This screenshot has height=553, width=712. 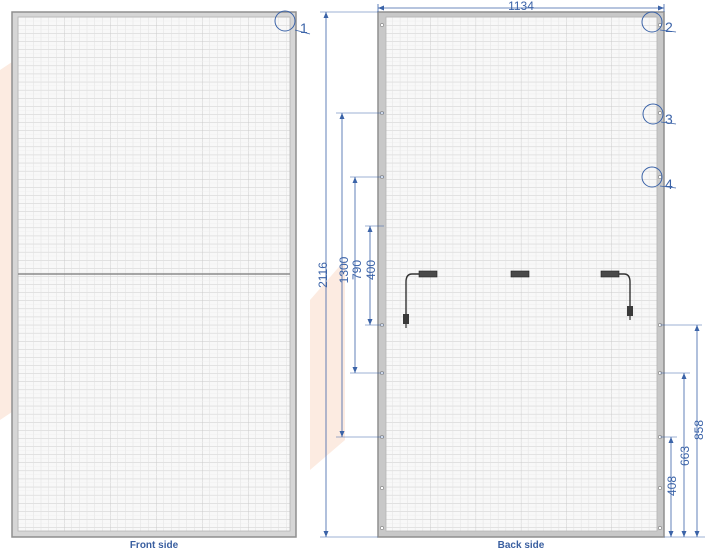 What do you see at coordinates (669, 27) in the screenshot?
I see `callout-label-2: 2` at bounding box center [669, 27].